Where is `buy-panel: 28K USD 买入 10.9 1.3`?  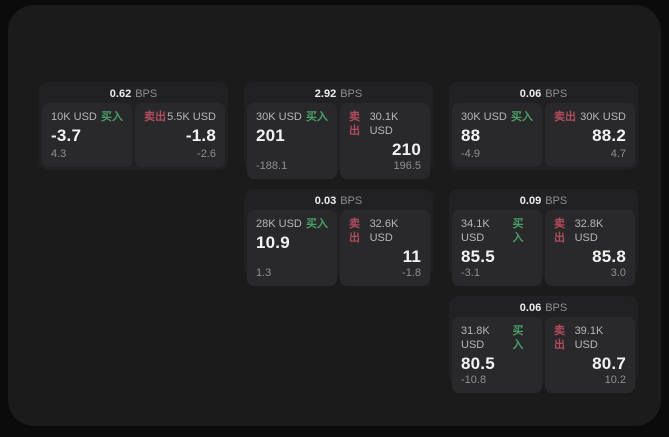
buy-panel: 28K USD 买入 10.9 1.3 is located at coordinates (292, 248).